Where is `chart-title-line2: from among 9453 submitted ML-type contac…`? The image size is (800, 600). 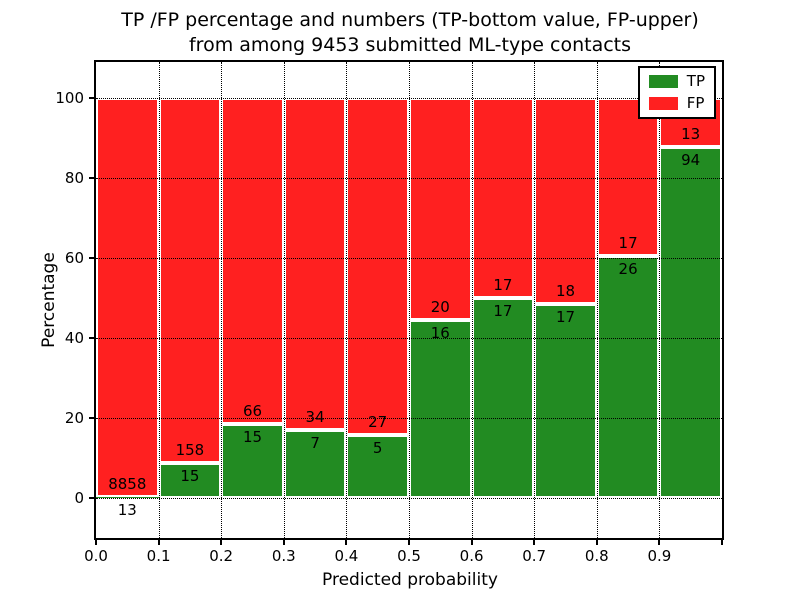 chart-title-line2: from among 9453 submitted ML-type contac… is located at coordinates (410, 45).